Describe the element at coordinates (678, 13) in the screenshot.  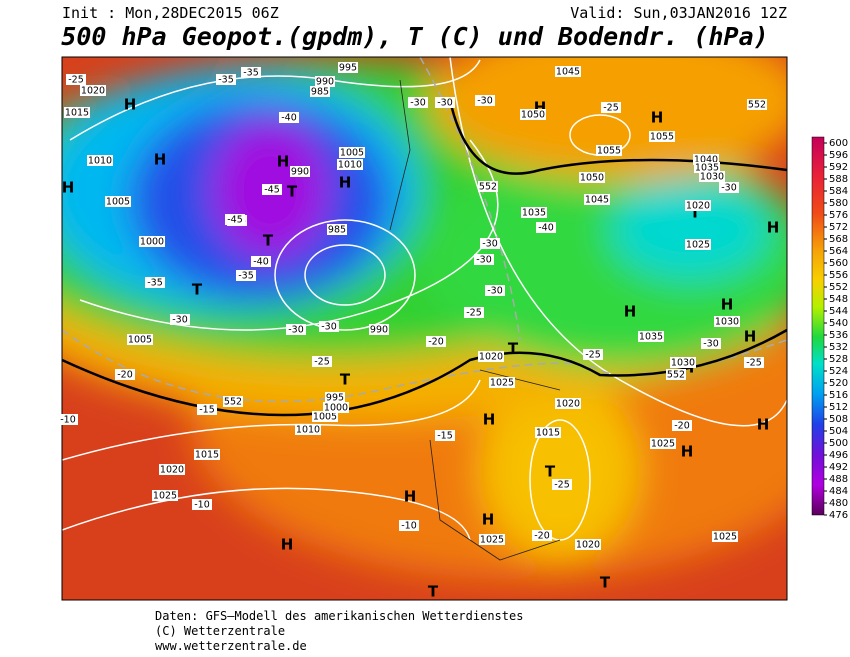
I see `valid-time: Valid: Sun,03JAN2016 12Z` at that location.